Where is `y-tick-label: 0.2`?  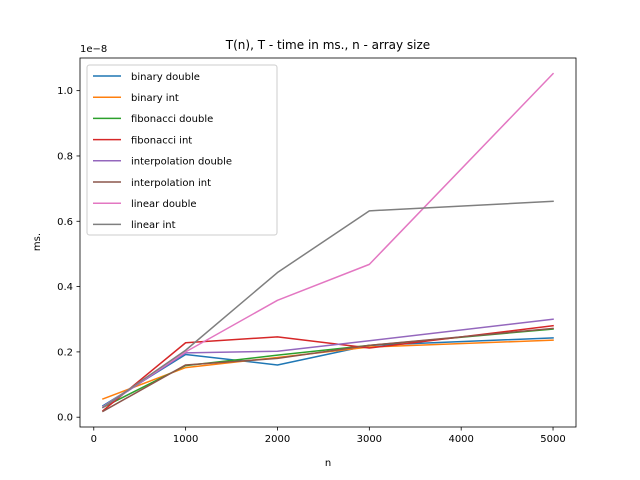 y-tick-label: 0.2 is located at coordinates (65, 352).